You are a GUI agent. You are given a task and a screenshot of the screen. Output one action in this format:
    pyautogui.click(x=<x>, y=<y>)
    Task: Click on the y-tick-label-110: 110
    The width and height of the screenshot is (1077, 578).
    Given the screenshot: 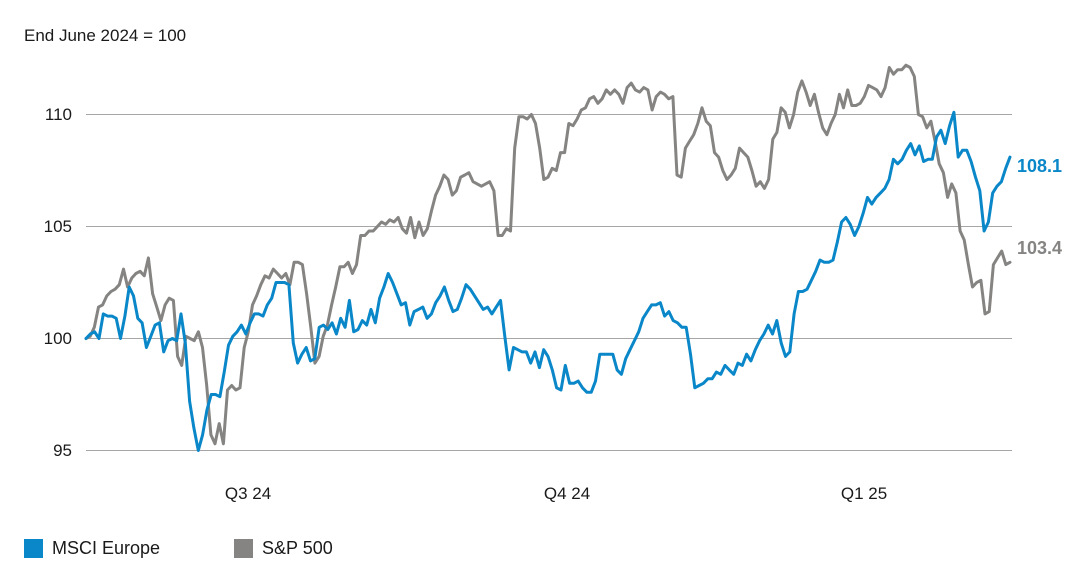 What is the action you would take?
    pyautogui.click(x=58, y=114)
    